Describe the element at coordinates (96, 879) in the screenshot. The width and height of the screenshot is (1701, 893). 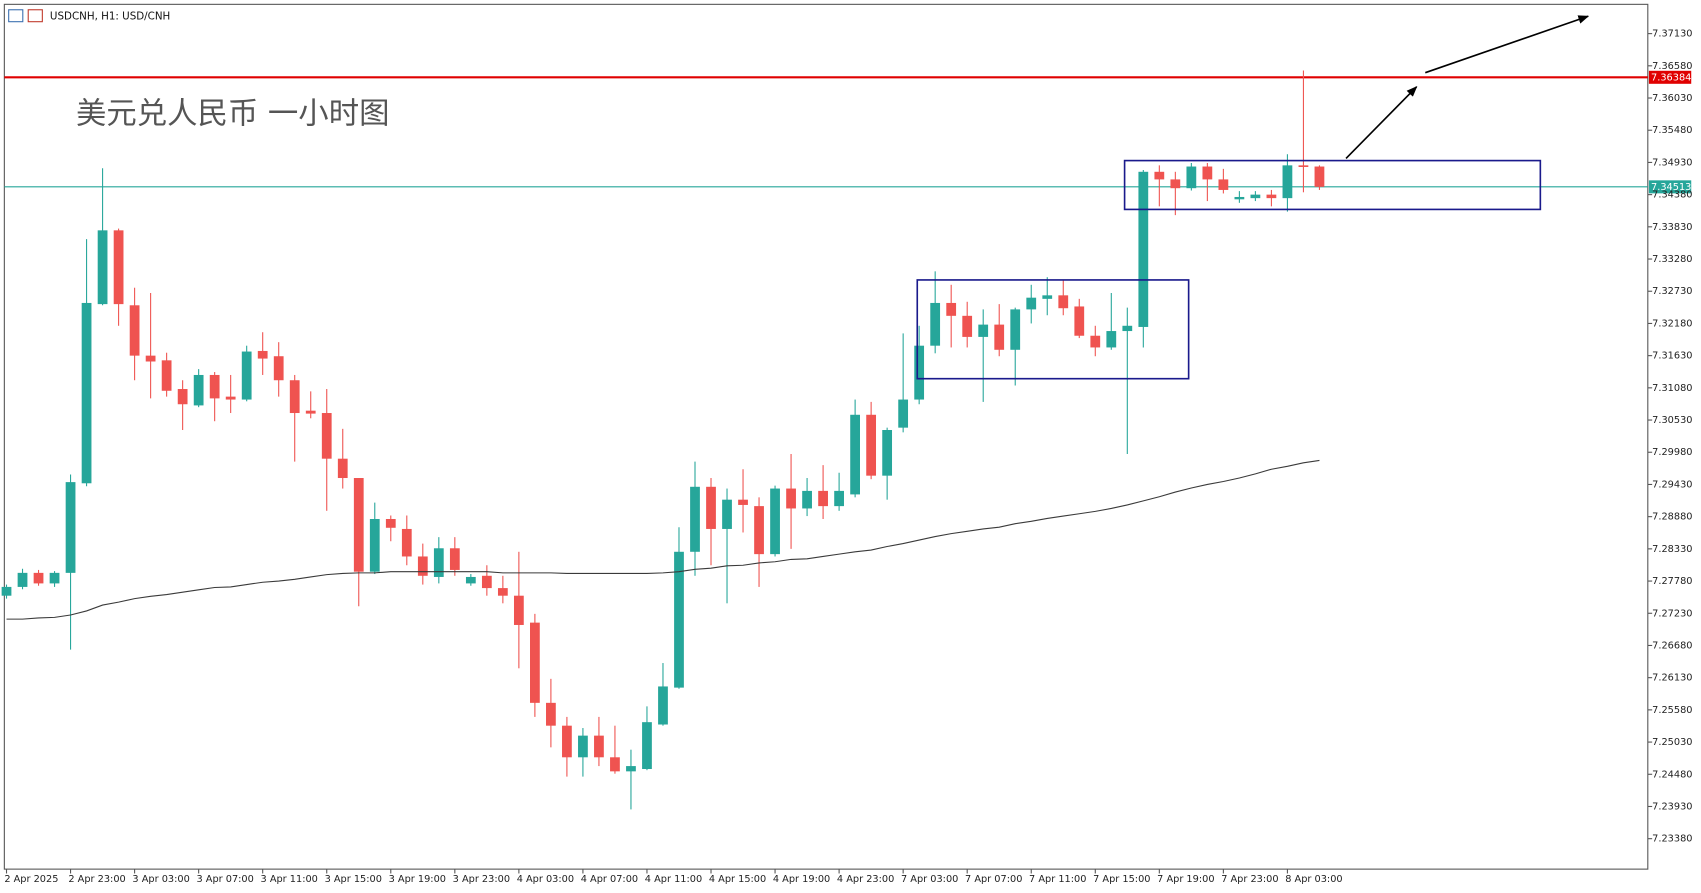
I see `x-tick-label: 2 Apr 23:00` at that location.